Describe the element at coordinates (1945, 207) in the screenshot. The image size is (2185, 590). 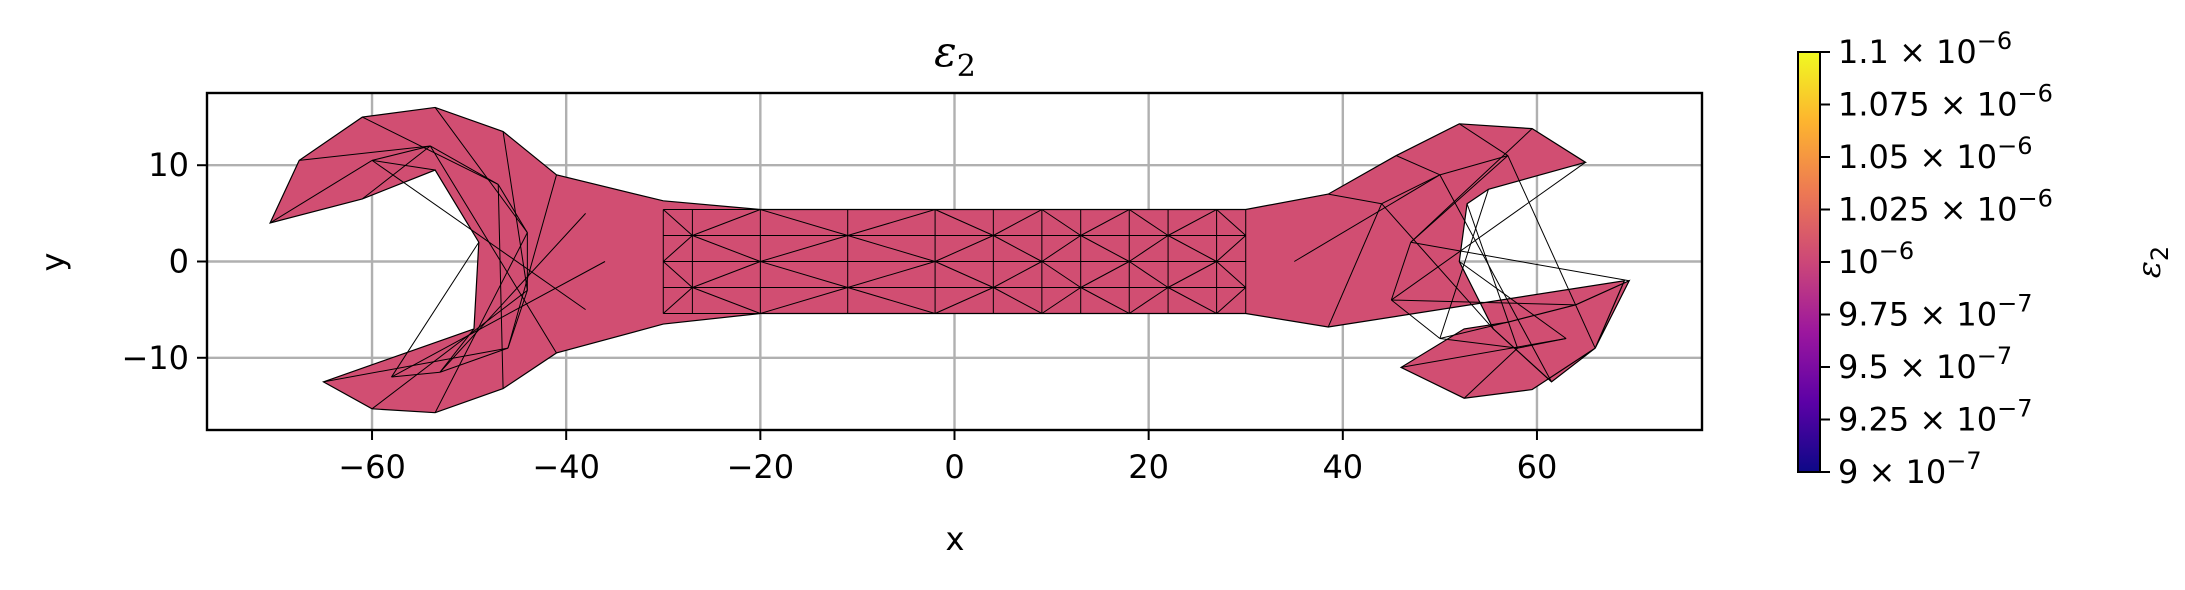
I see `colorbar-tick-label: 1.025 × 10⁻⁶` at that location.